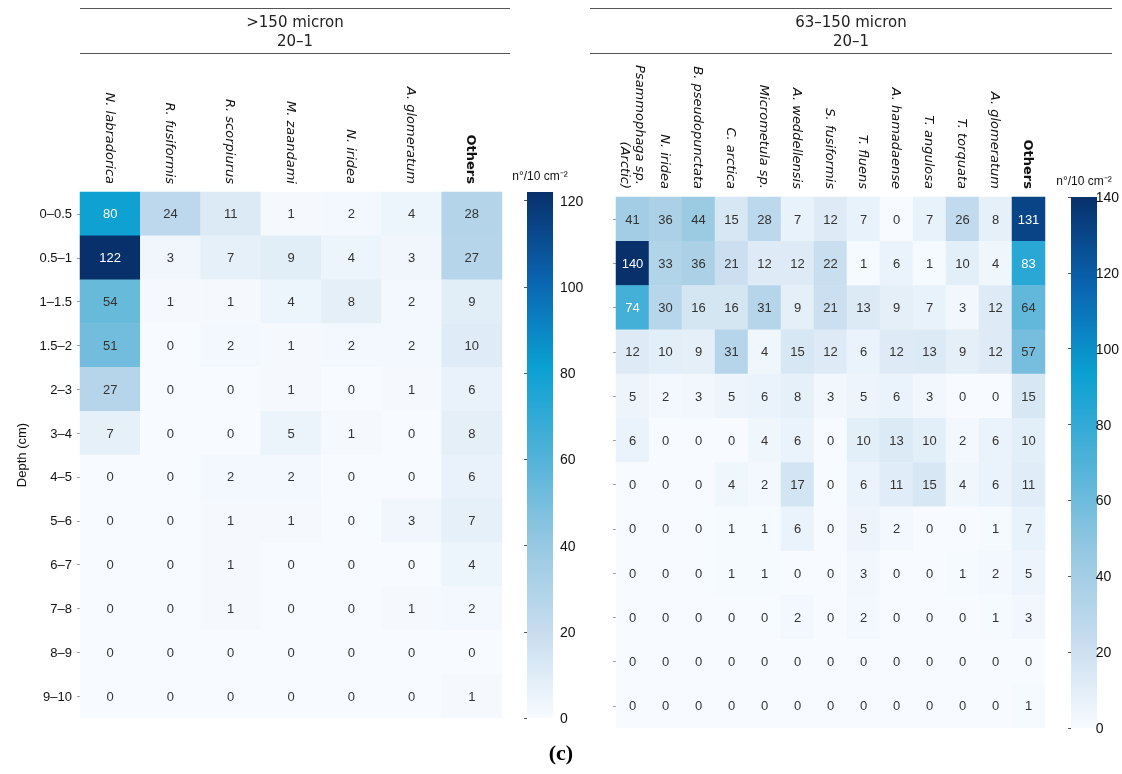  Describe the element at coordinates (830, 263) in the screenshot. I see `data-label: 22` at that location.